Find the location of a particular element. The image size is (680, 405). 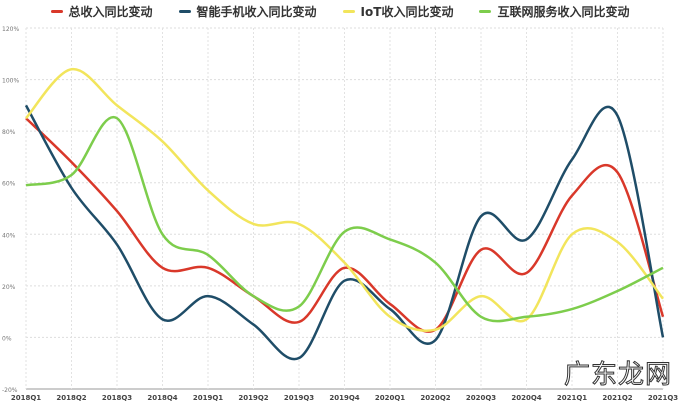

legend-item-smartphone: 智能手机收入同比变动 is located at coordinates (247, 11).